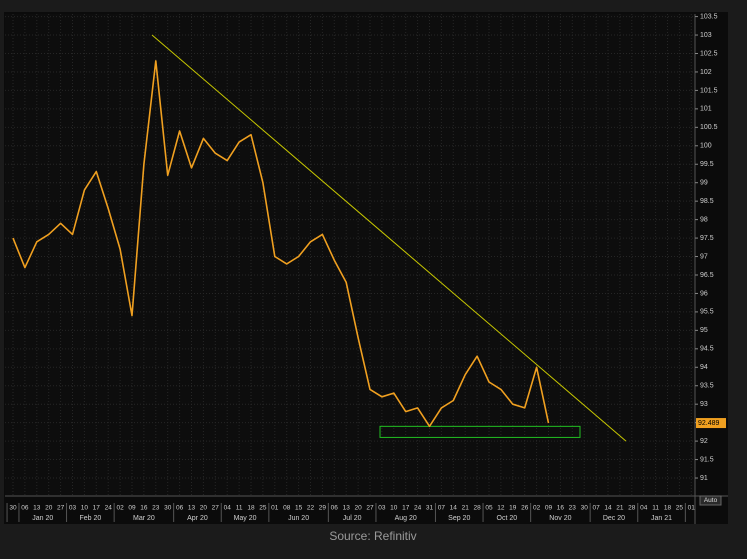  I want to click on x-tick-label: 08, so click(287, 508).